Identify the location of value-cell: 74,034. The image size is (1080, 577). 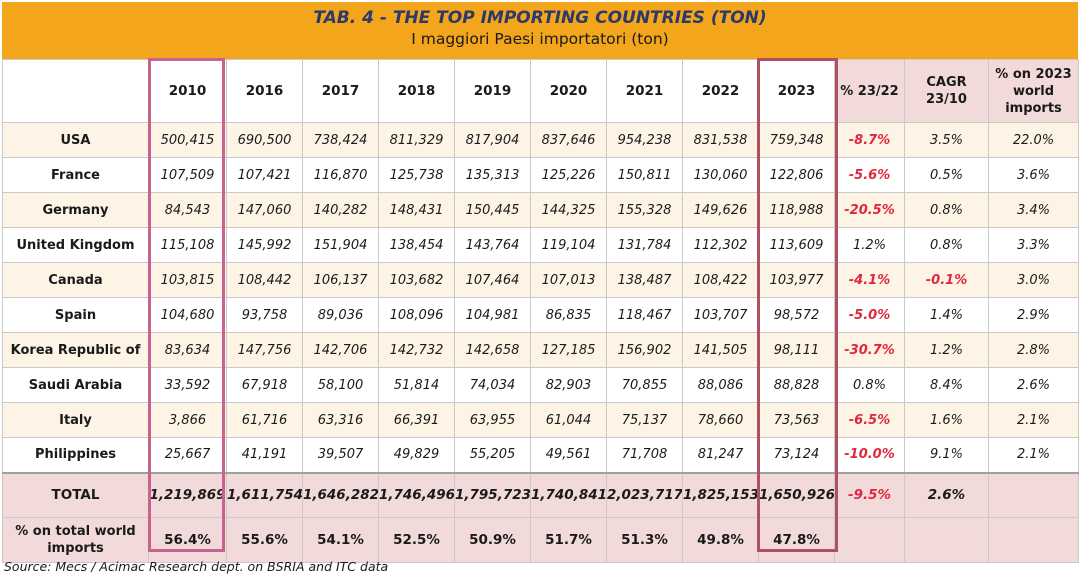
(492, 385).